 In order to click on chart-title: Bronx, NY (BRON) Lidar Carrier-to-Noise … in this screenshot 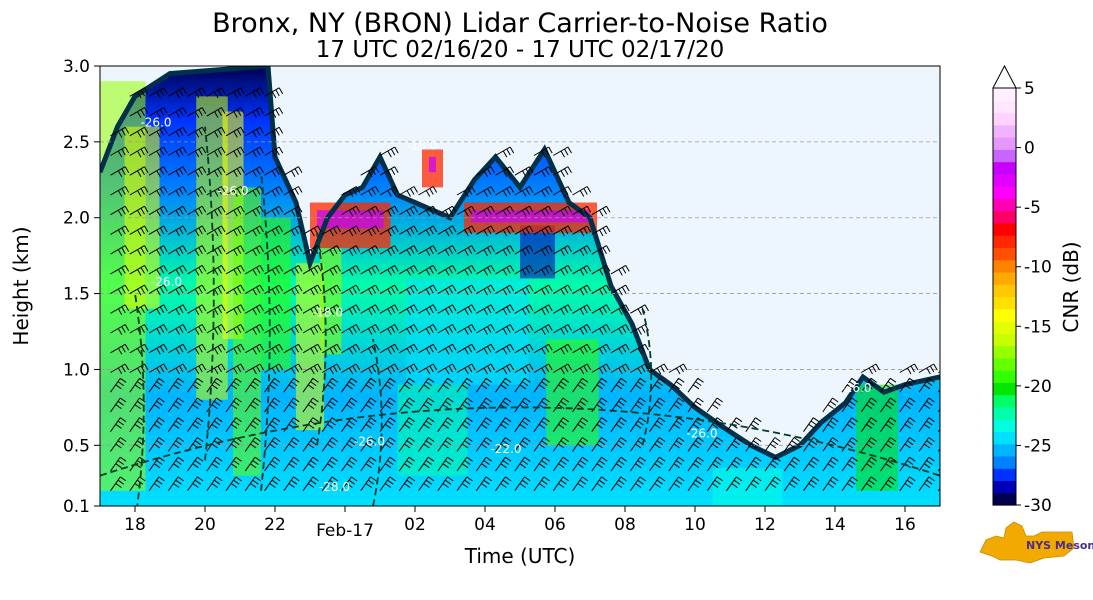, I will do `click(520, 23)`.